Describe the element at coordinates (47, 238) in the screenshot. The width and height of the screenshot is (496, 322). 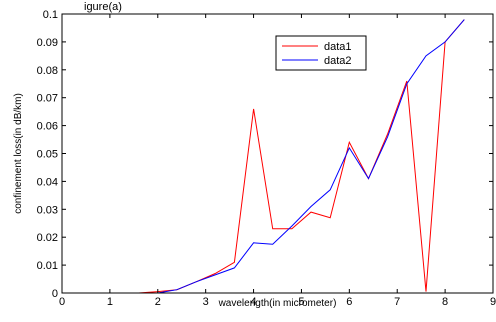
I see `y-tick-label-2: 0.02` at that location.